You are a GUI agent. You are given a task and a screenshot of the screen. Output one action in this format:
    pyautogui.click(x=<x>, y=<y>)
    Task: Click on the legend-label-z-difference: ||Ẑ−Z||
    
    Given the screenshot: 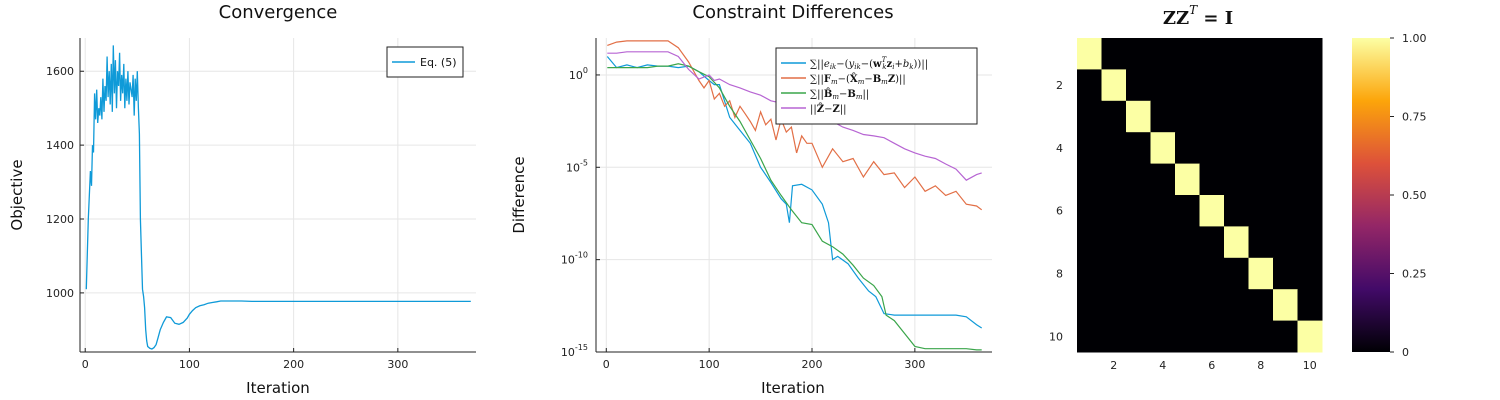 What is the action you would take?
    pyautogui.click(x=828, y=109)
    